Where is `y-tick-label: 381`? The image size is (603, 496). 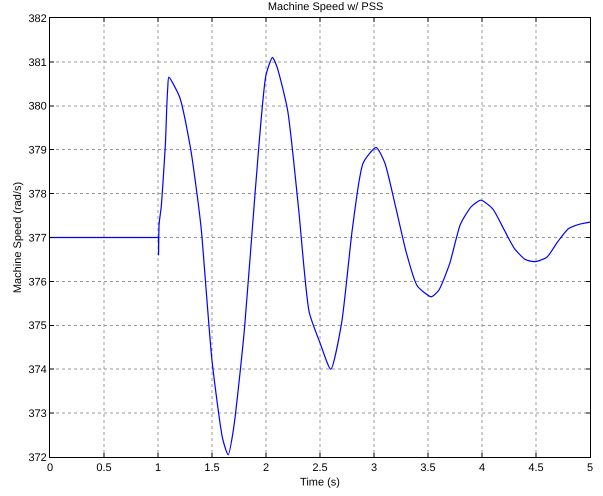
y-tick-label: 381 is located at coordinates (37, 62).